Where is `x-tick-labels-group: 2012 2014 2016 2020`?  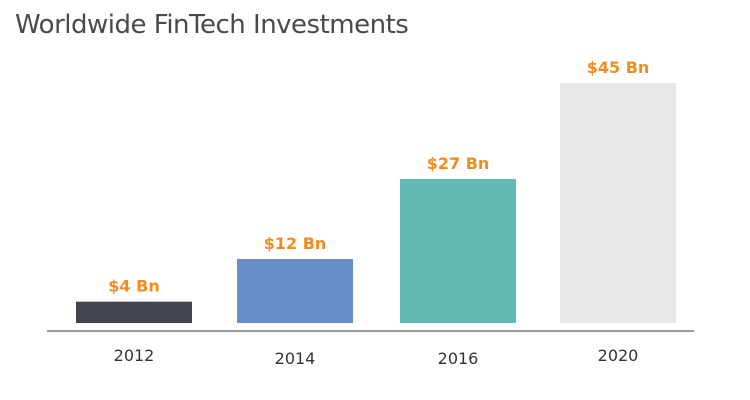
x-tick-labels-group: 2012 2014 2016 2020 is located at coordinates (376, 357).